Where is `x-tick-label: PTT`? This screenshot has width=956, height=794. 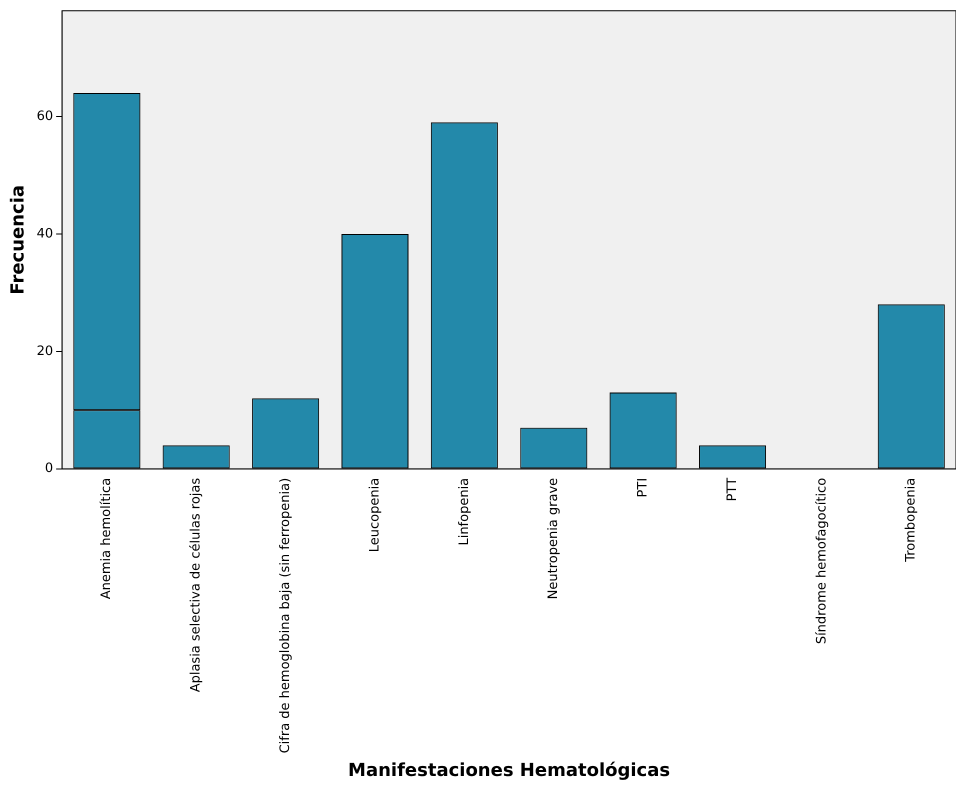
x-tick-label: PTT is located at coordinates (732, 490).